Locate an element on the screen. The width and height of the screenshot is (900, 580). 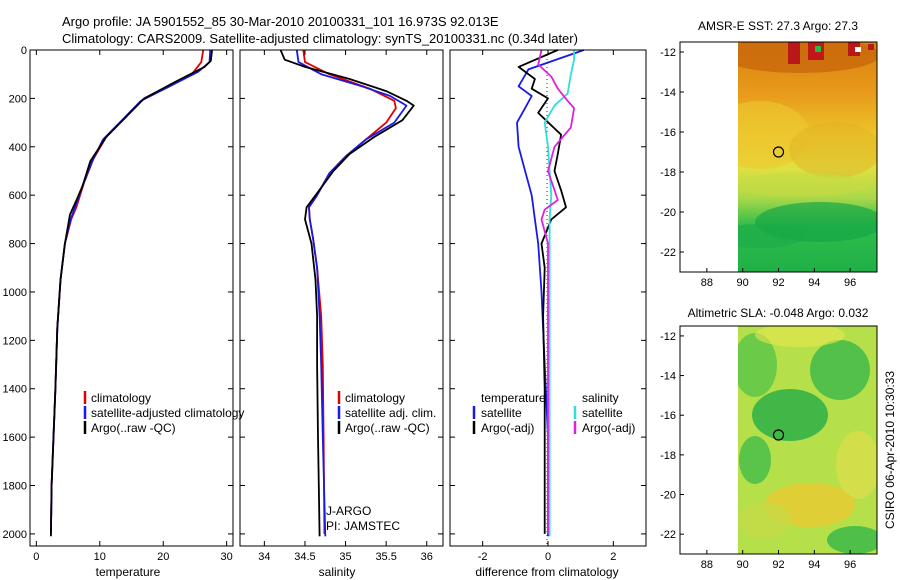
salinity-series-satellite-adj-clim is located at coordinates (351, 293).